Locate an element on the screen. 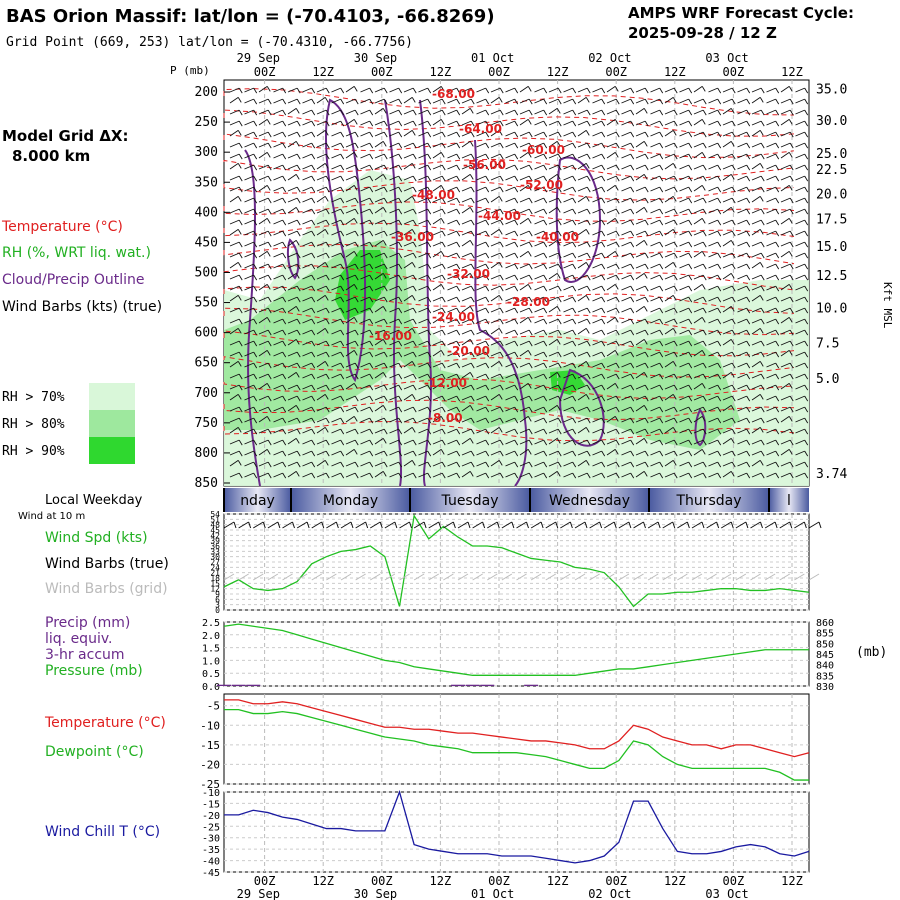 The height and width of the screenshot is (900, 900). top-date-label: 01 Oct is located at coordinates (492, 58).